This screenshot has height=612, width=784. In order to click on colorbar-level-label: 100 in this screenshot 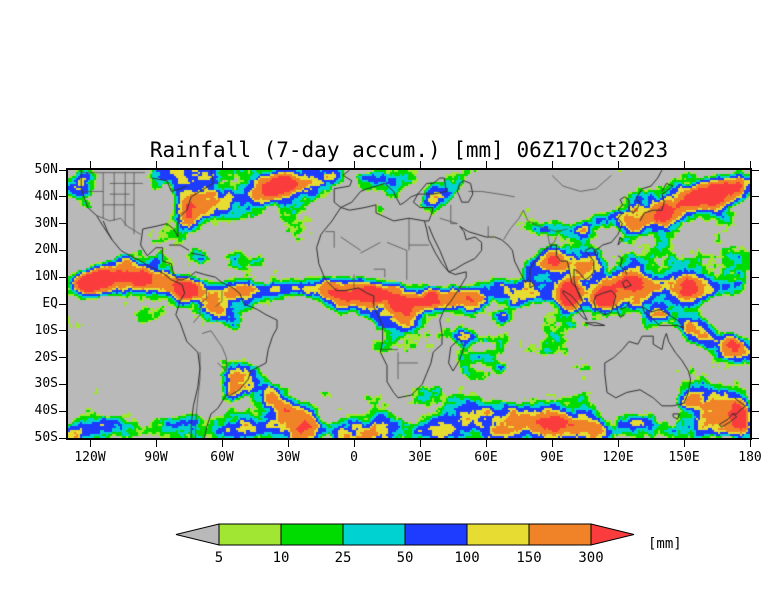, I will do `click(466, 558)`.